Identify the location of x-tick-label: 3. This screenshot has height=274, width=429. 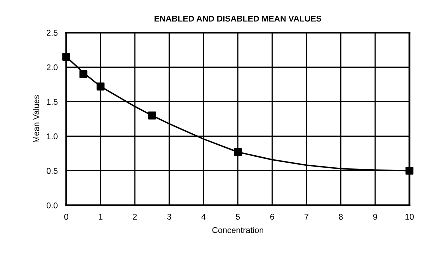
(169, 217).